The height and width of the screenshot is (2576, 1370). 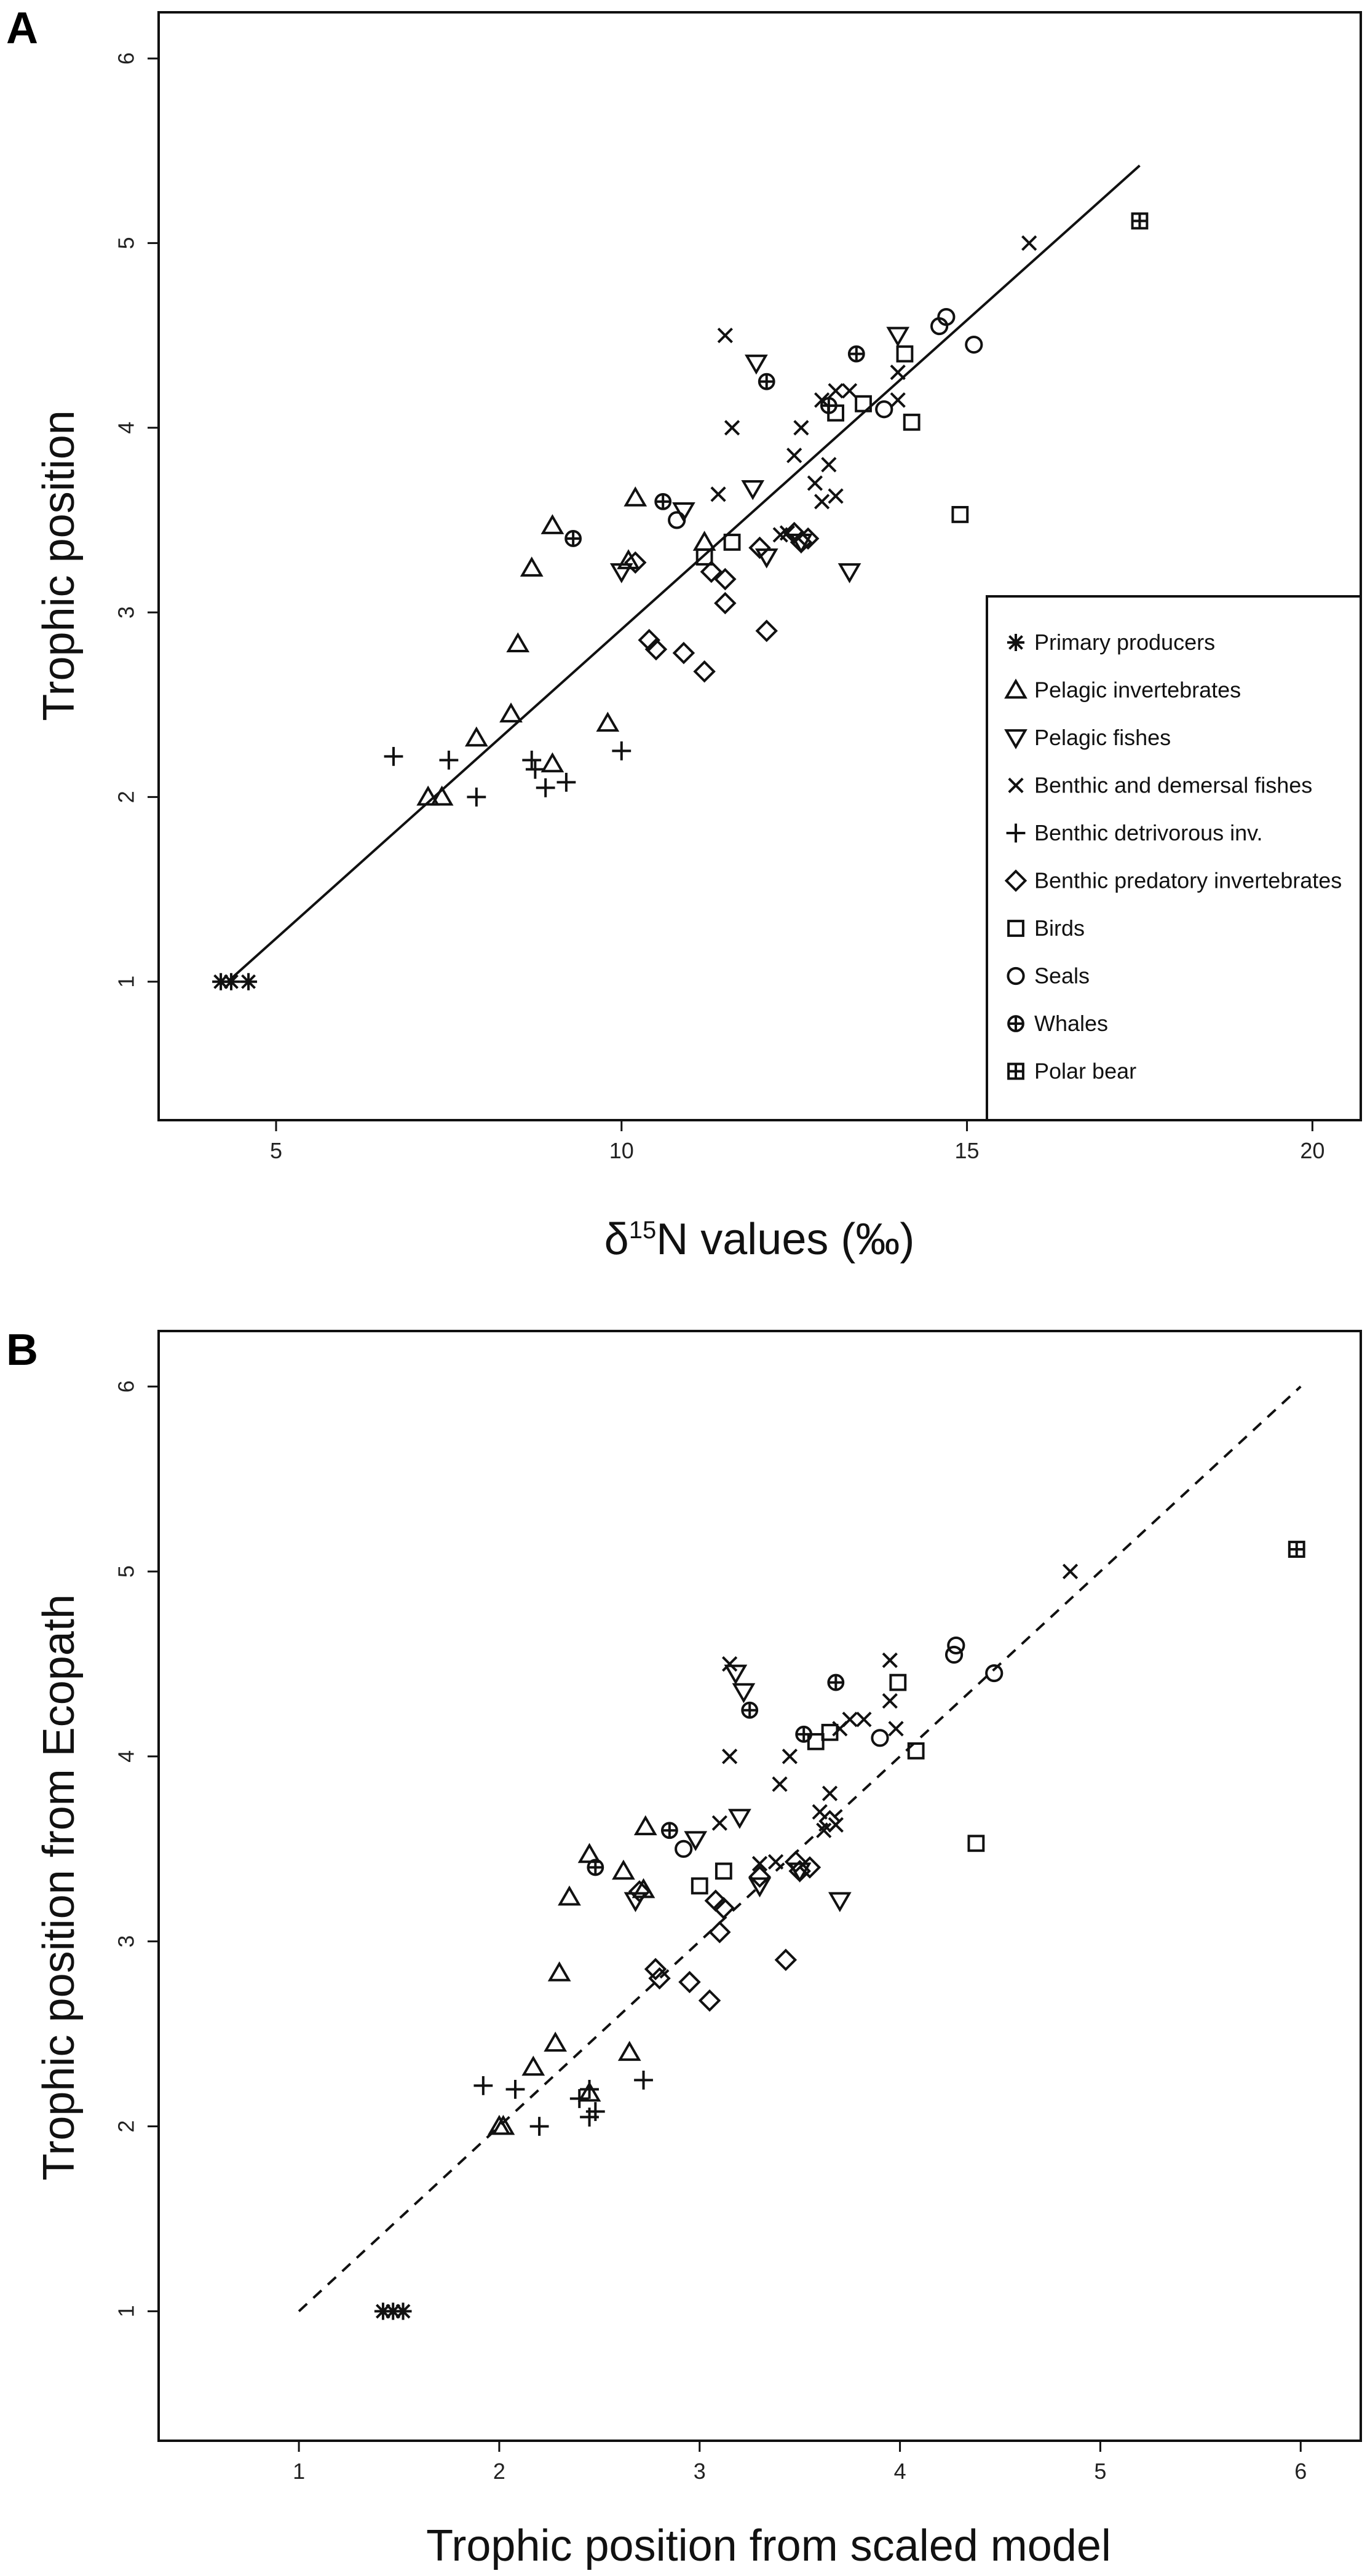 I want to click on legend-label: Pelagic fishes, so click(x=1102, y=737).